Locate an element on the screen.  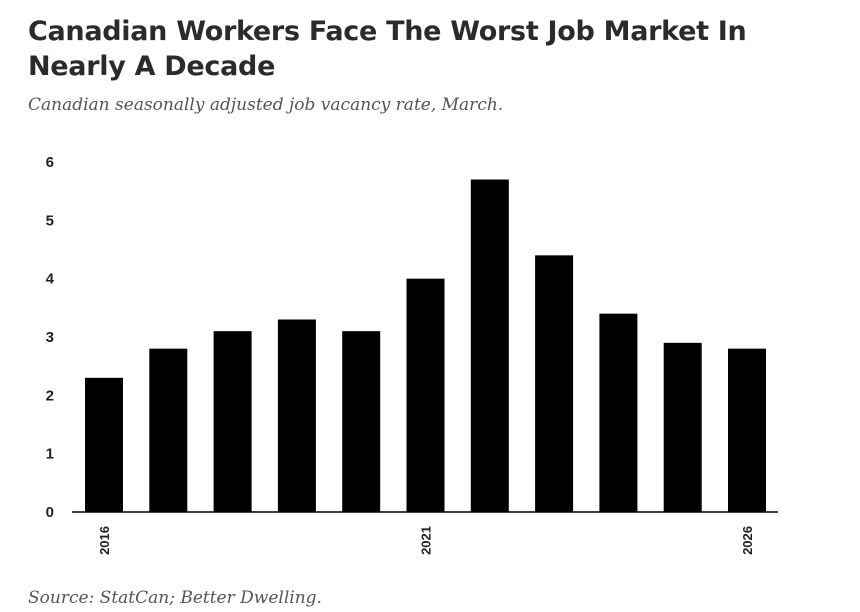
source-note: Source: StatCan; Better Dwelling. is located at coordinates (175, 598).